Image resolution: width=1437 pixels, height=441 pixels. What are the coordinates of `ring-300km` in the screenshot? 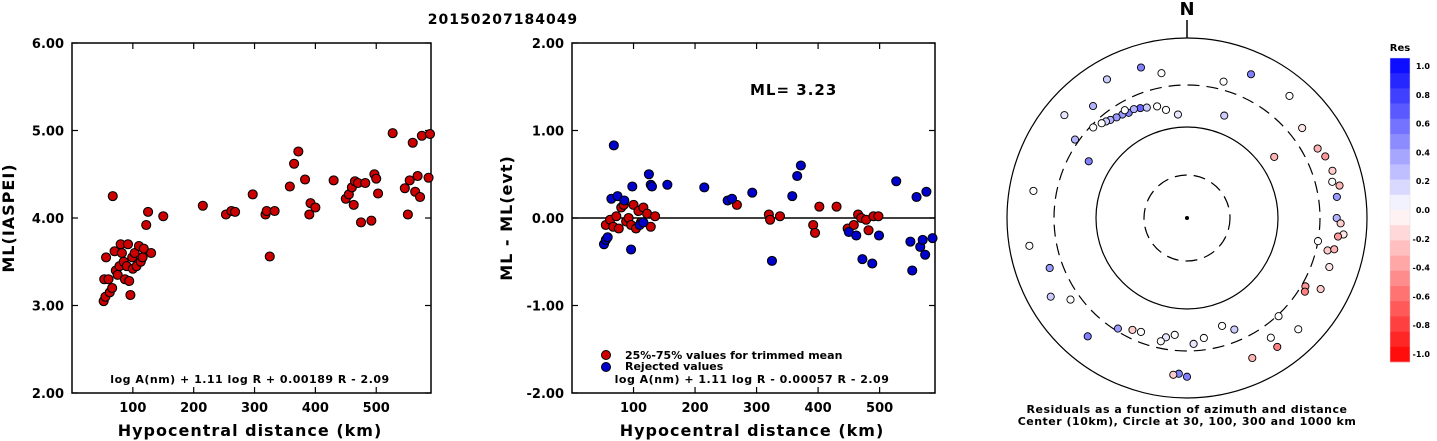 It's located at (1187, 218).